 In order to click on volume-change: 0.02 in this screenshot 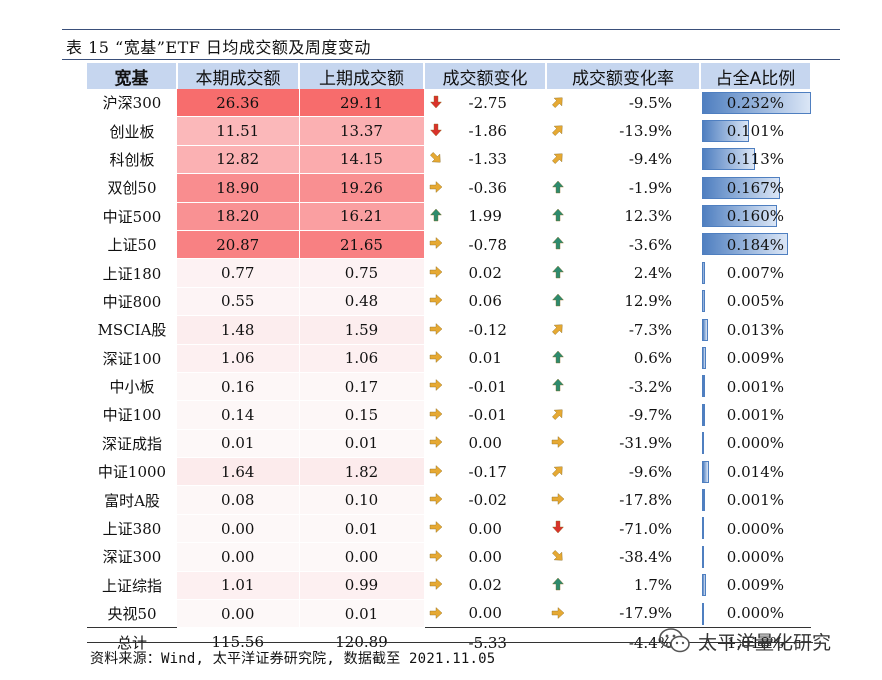, I will do `click(485, 585)`.